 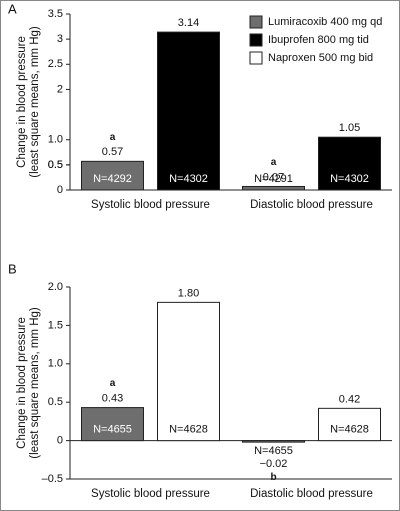 What do you see at coordinates (12, 8) in the screenshot?
I see `panel-label: A` at bounding box center [12, 8].